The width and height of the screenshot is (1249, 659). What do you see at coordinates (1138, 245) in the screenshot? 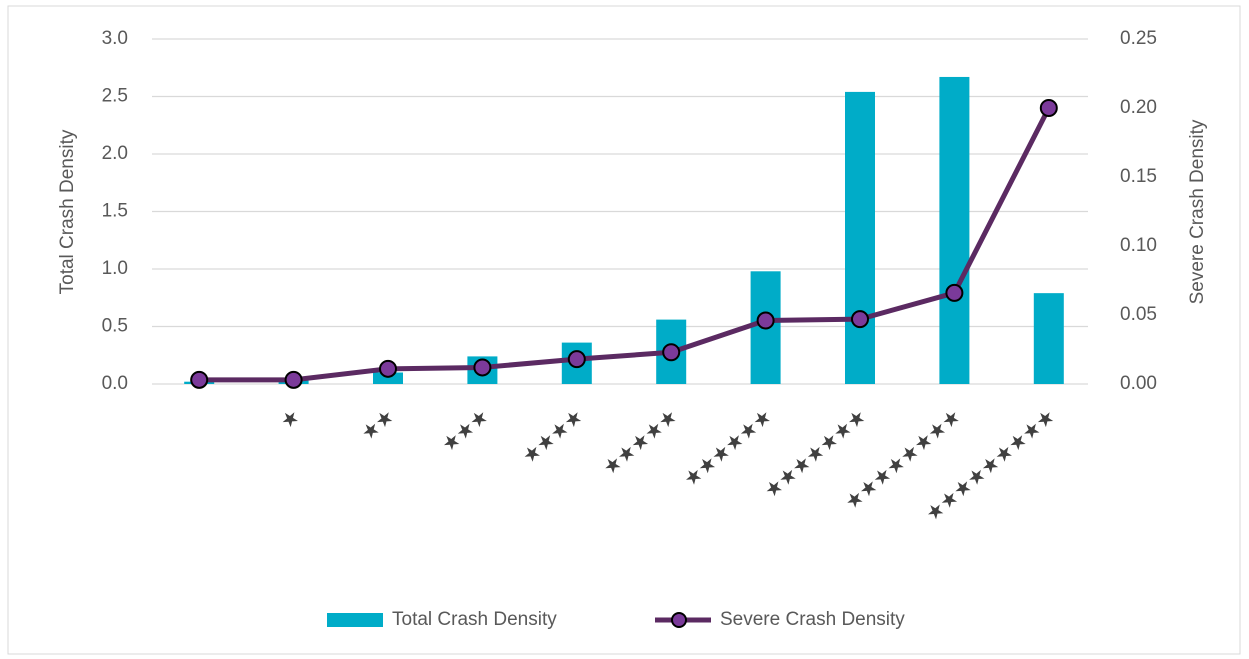
I see `y2-tick-label: 0.10` at bounding box center [1138, 245].